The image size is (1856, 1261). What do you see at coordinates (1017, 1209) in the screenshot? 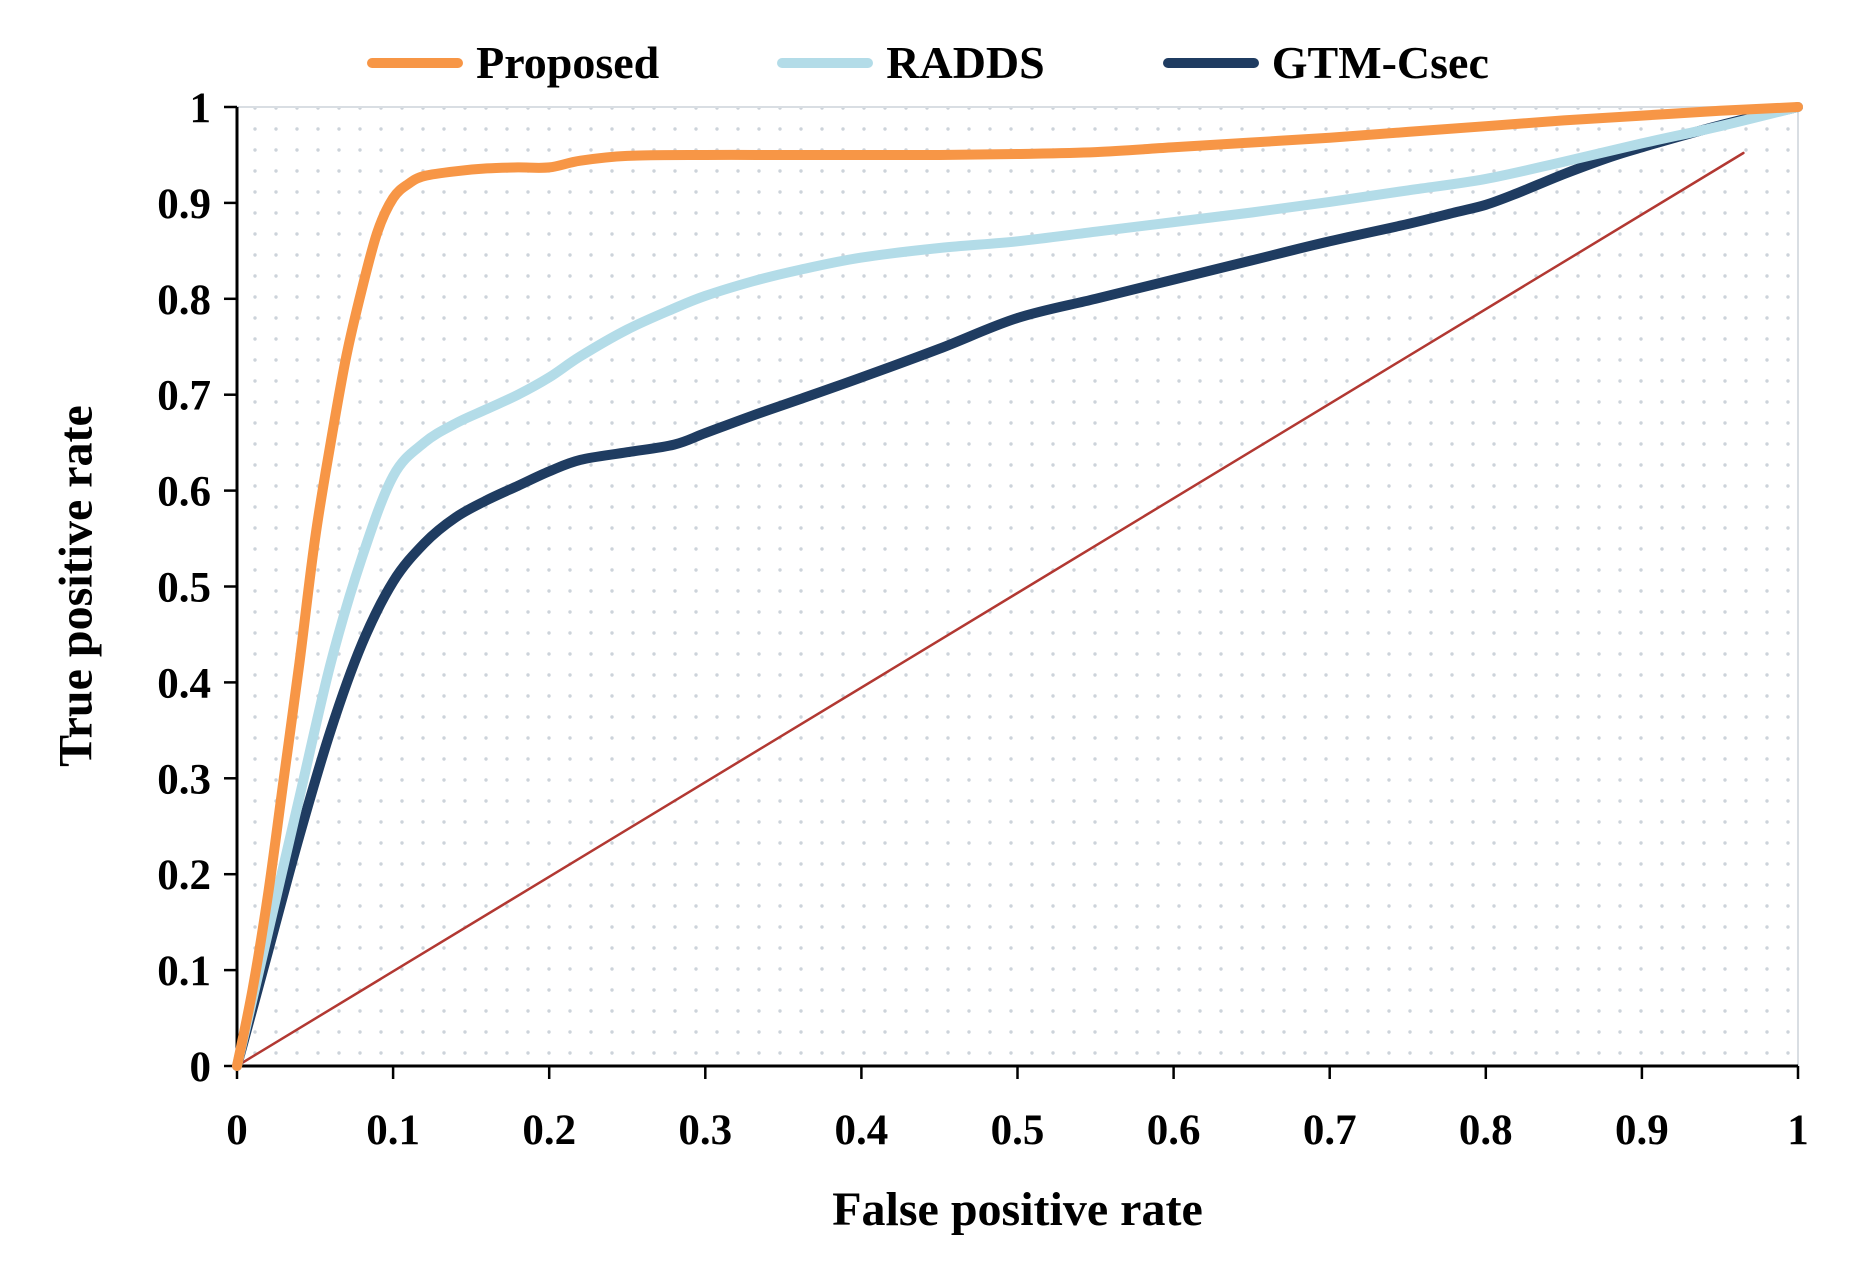
I see `x-axis-title: False positive rate` at bounding box center [1017, 1209].